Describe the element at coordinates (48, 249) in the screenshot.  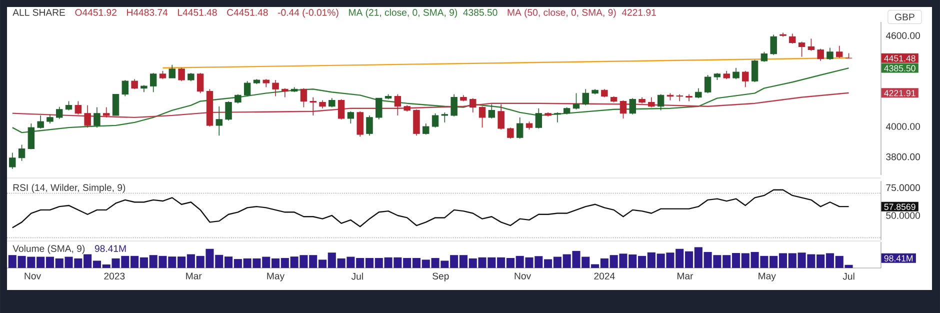
I see `chart-title: Volume (SMA, 9)` at that location.